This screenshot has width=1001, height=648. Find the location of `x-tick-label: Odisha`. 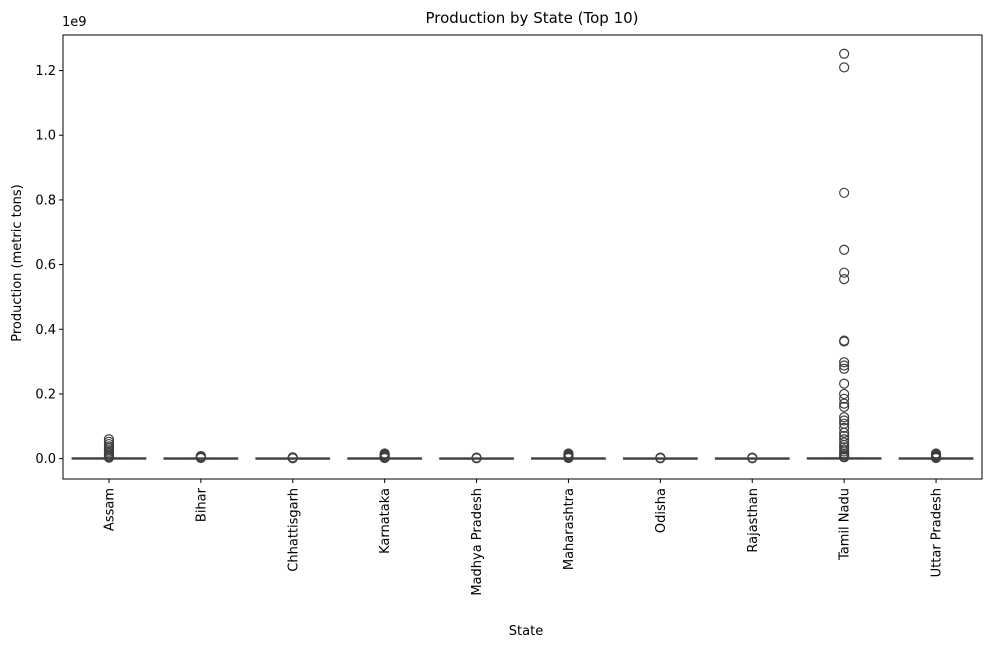

x-tick-label: Odisha is located at coordinates (661, 510).